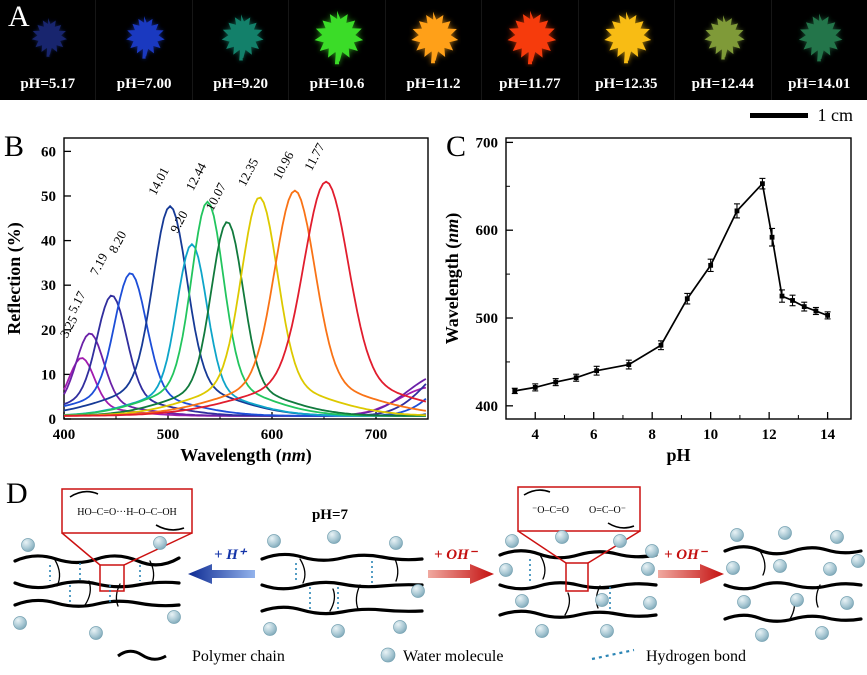 This screenshot has width=867, height=675. Describe the element at coordinates (793, 584) in the screenshot. I see `chains-swollen-state` at that location.